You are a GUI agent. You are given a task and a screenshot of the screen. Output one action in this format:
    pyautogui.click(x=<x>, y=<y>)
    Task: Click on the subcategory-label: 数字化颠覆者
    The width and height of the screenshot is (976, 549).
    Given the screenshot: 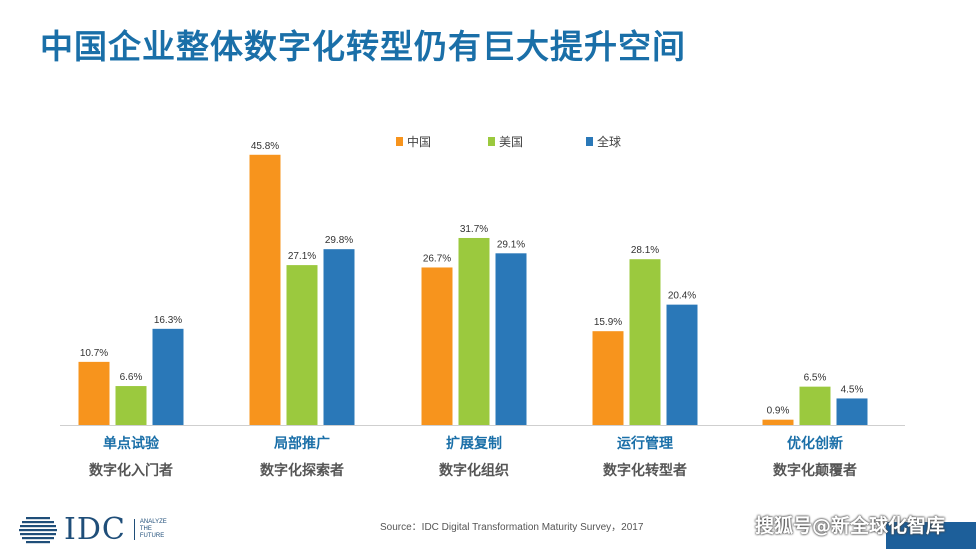 What is the action you would take?
    pyautogui.click(x=815, y=470)
    